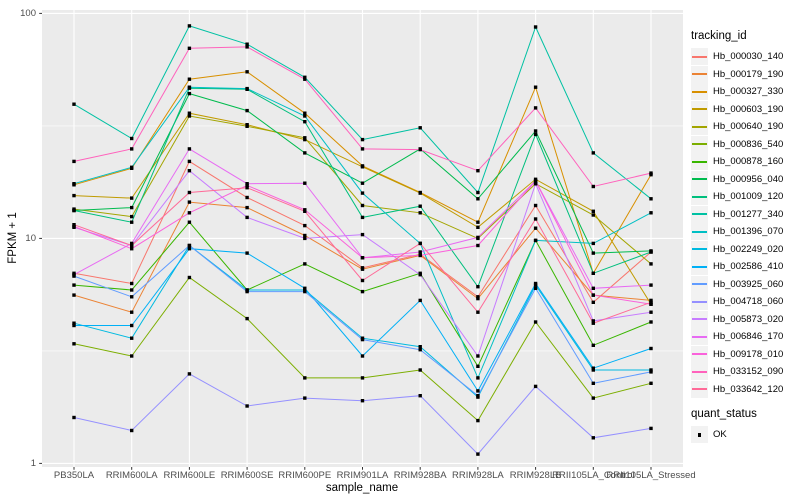 The width and height of the screenshot is (800, 500). What do you see at coordinates (745, 92) in the screenshot?
I see `legend-item-Hb_000327_330: Hb_000327_330` at bounding box center [745, 92].